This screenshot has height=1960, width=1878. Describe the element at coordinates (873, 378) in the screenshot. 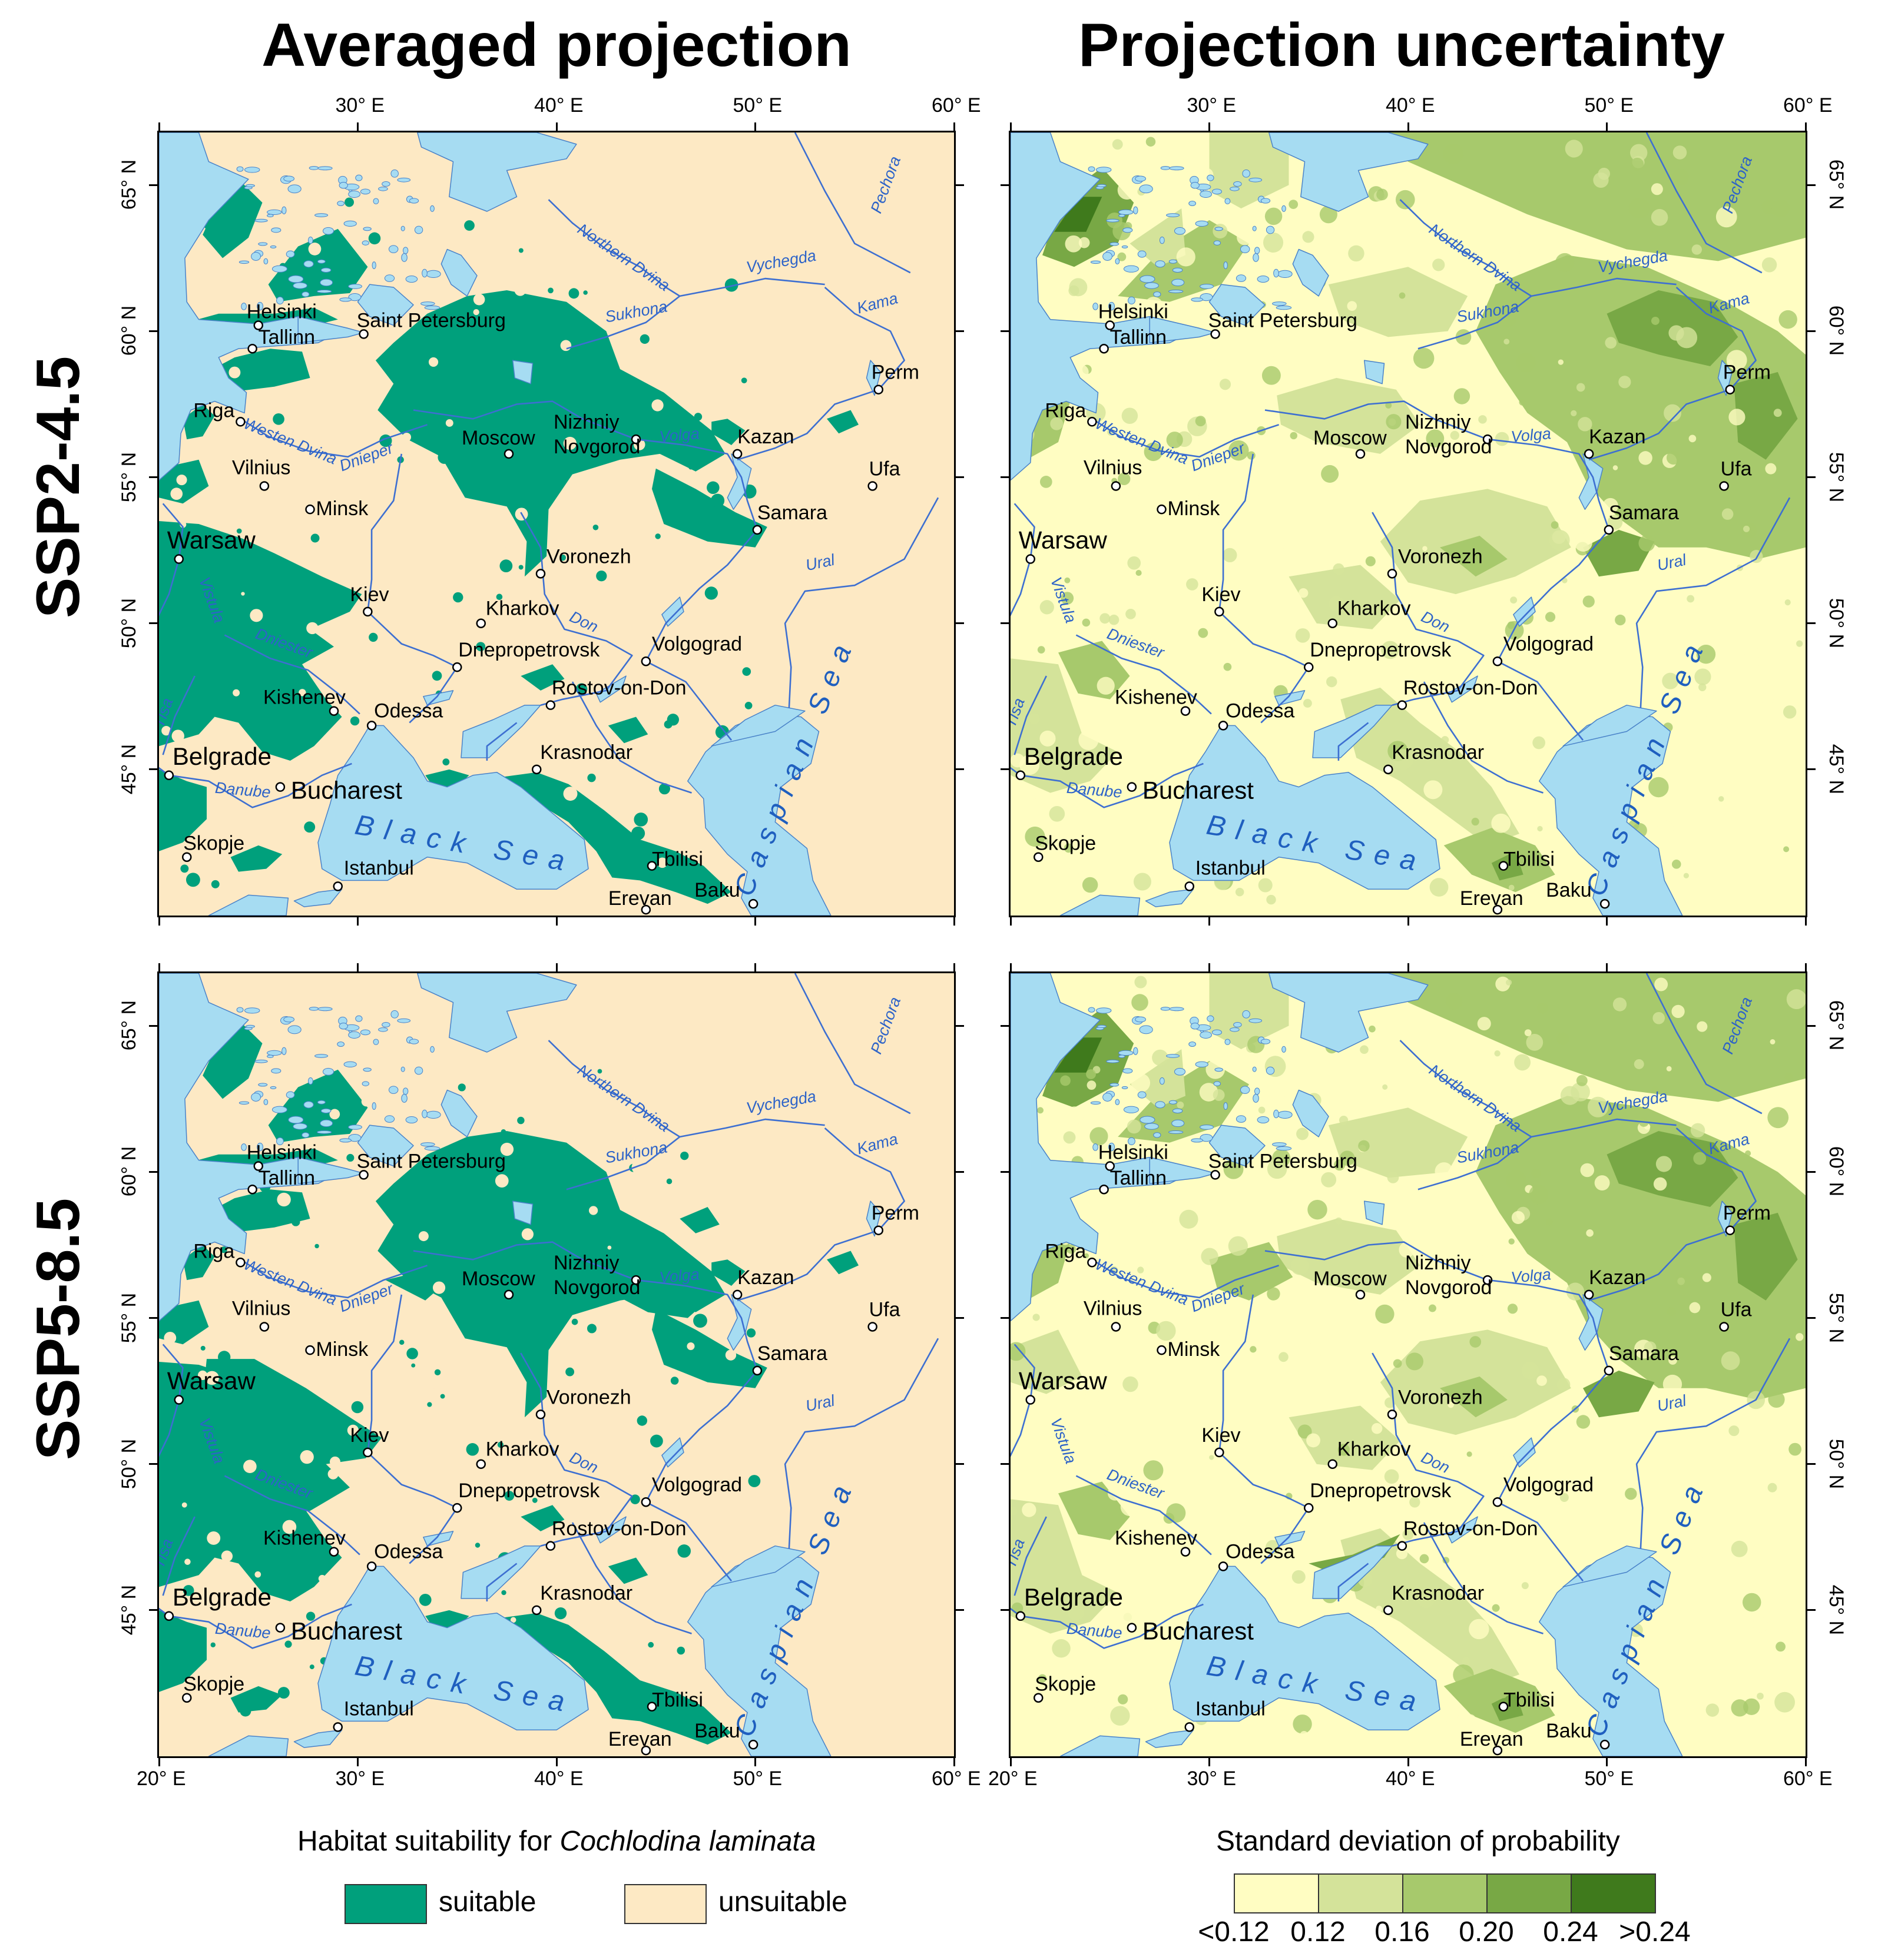

I see `water-kama-res` at that location.